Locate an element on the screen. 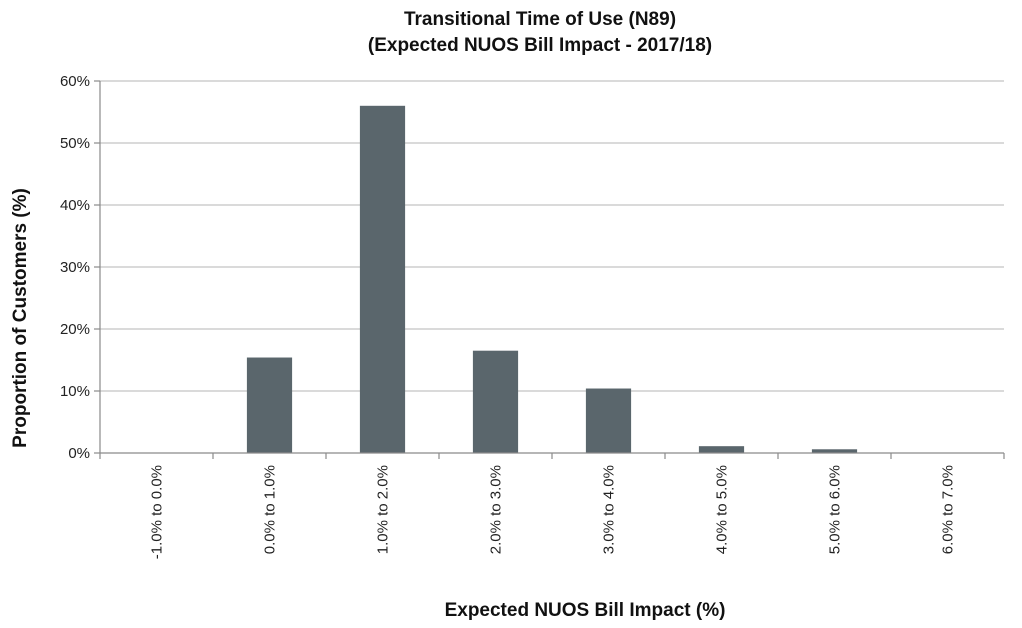  x-axis-title: Expected NUOS Bill Impact (%) is located at coordinates (585, 610).